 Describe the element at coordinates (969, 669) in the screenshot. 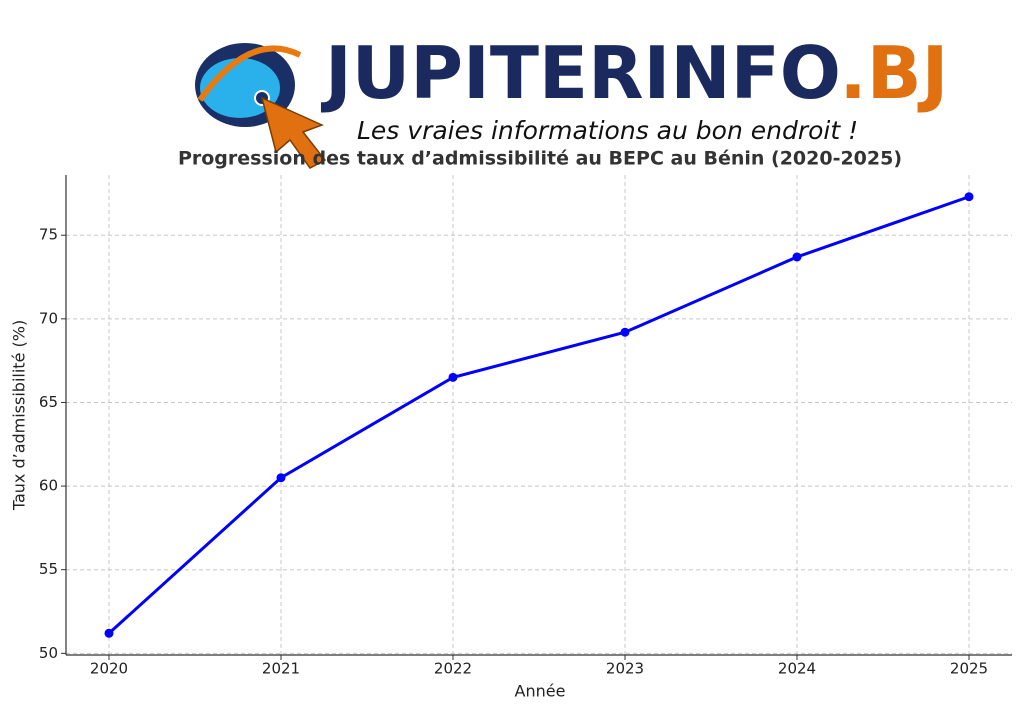

I see `x-tick-label: 2025` at that location.